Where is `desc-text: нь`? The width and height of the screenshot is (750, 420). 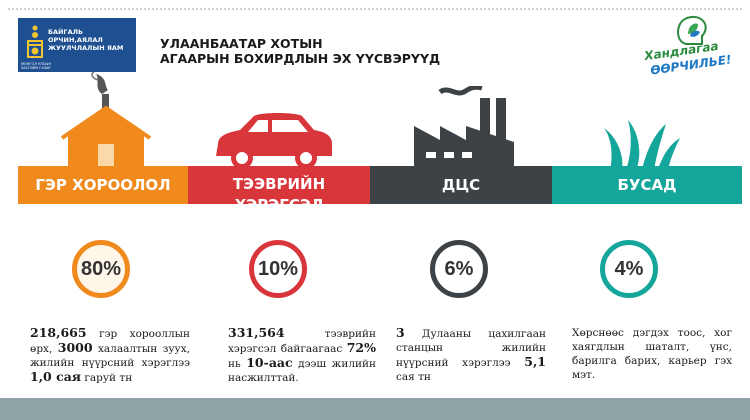
desc-text: нь is located at coordinates (237, 364).